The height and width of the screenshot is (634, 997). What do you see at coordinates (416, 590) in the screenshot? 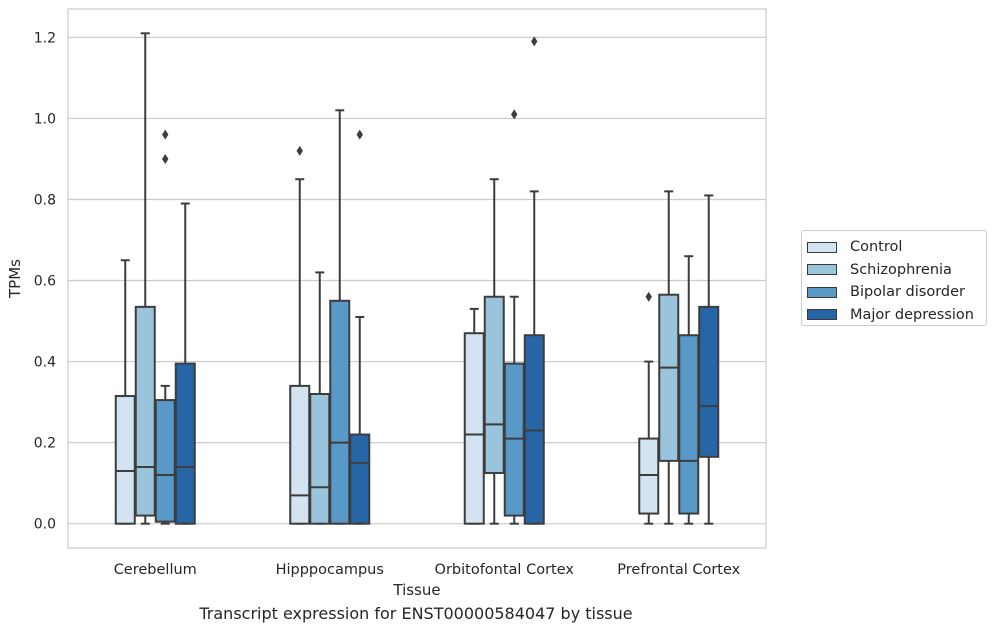
I see `x-axis-label: Tissue` at bounding box center [416, 590].